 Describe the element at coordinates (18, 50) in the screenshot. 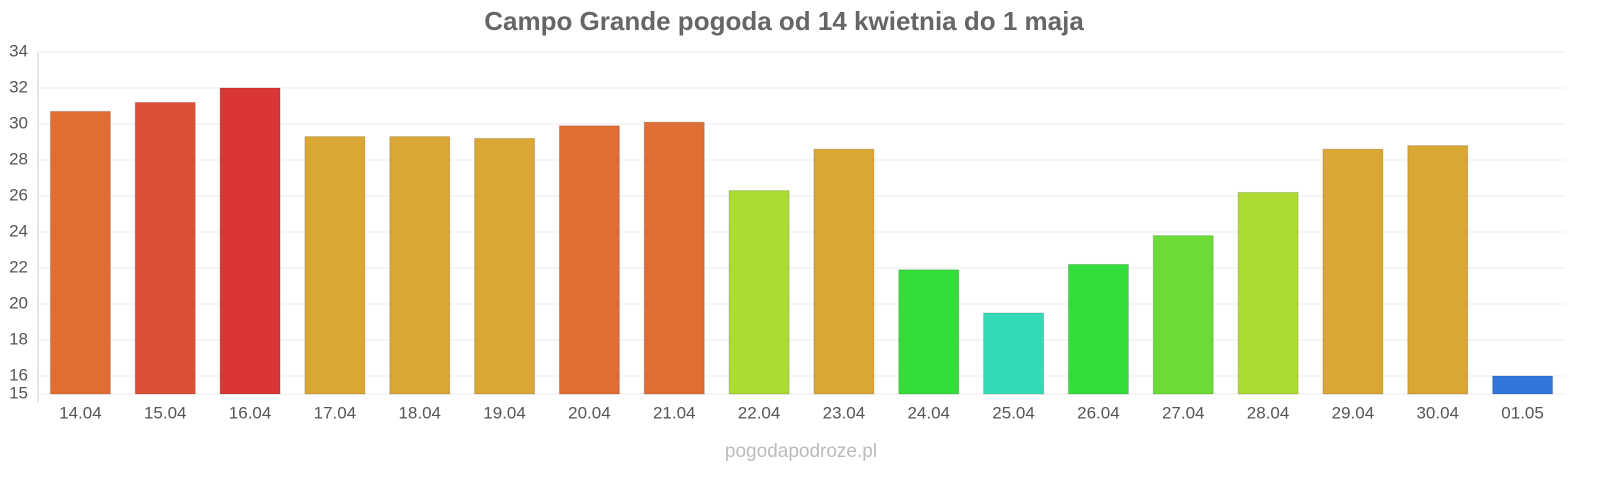

I see `y-tick-label: 34` at that location.